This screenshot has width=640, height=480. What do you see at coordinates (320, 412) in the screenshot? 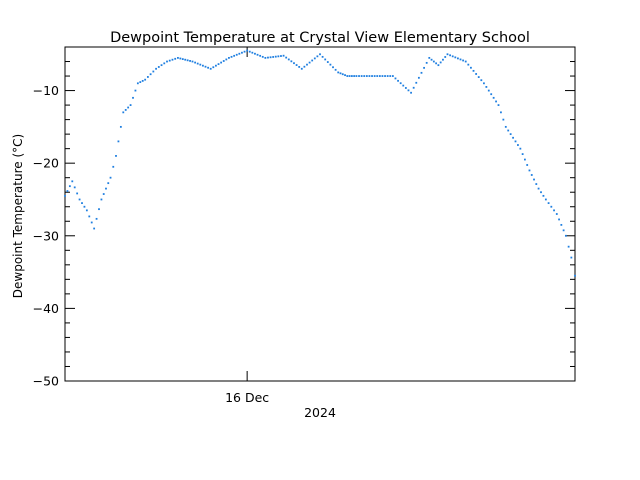
I see `x-axis-year-label: 2024` at bounding box center [320, 412].